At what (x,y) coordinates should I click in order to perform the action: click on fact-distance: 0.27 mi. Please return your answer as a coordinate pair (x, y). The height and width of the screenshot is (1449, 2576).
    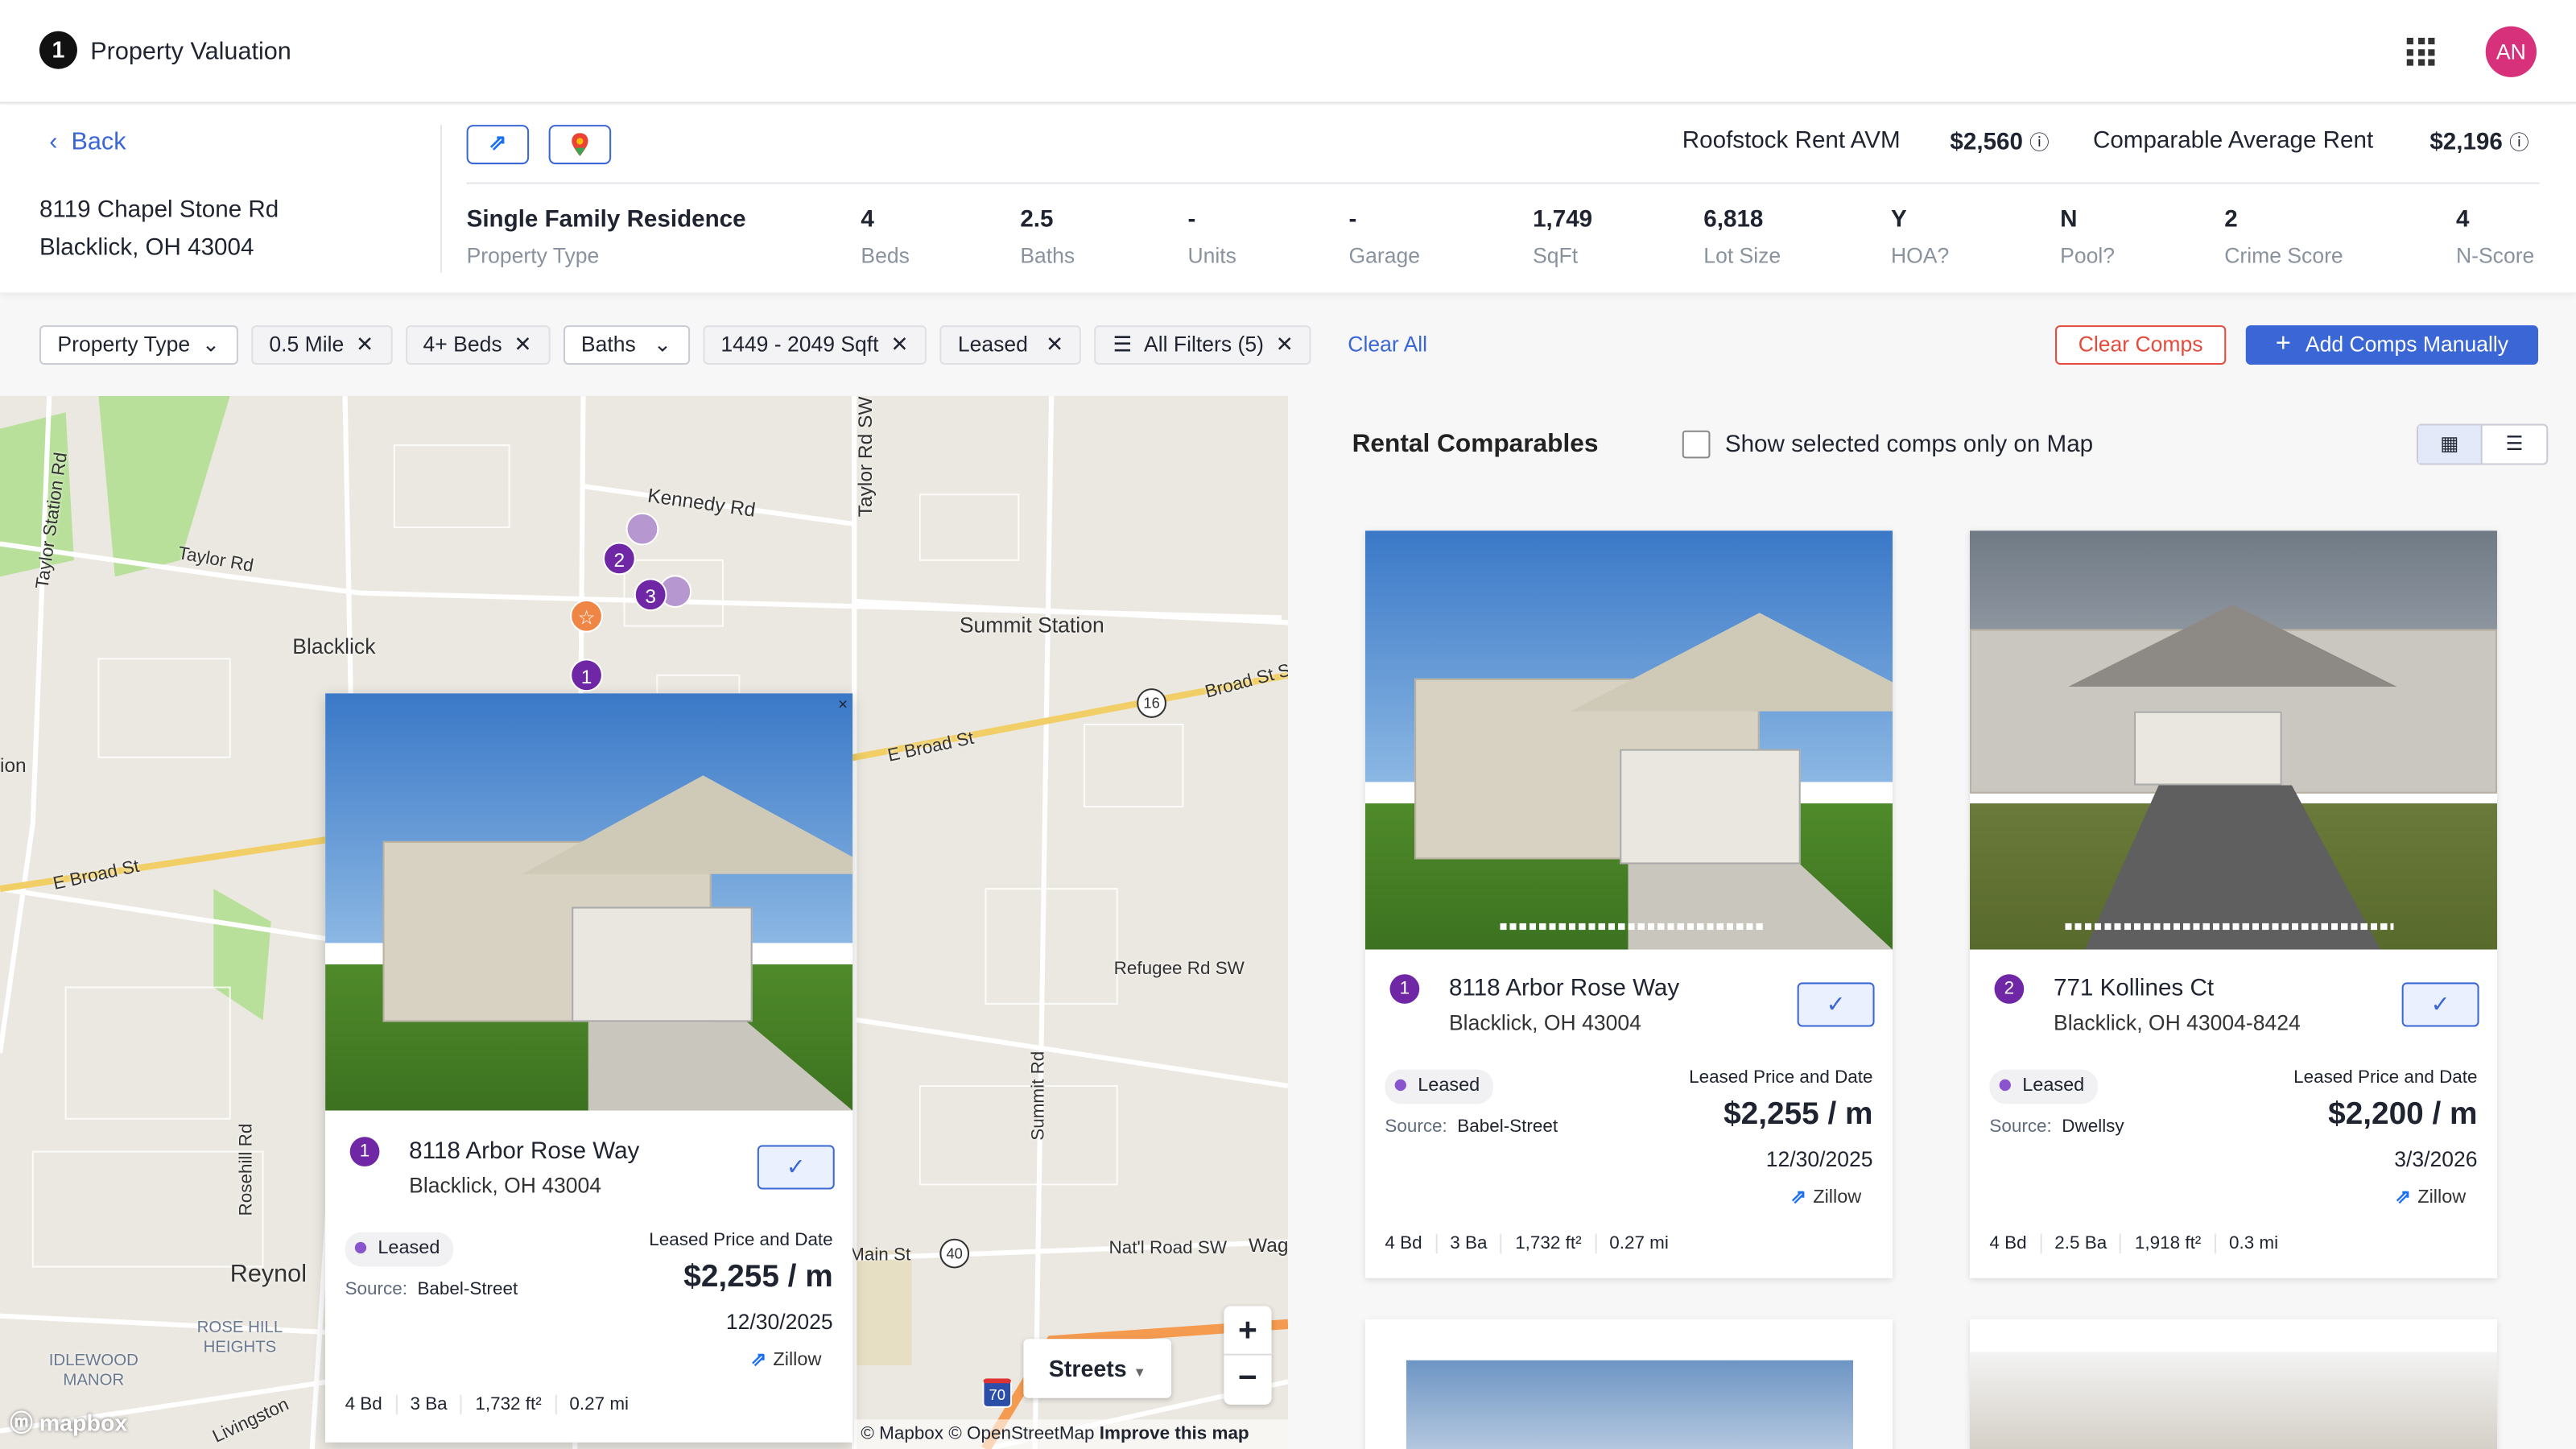
    Looking at the image, I should click on (598, 1404).